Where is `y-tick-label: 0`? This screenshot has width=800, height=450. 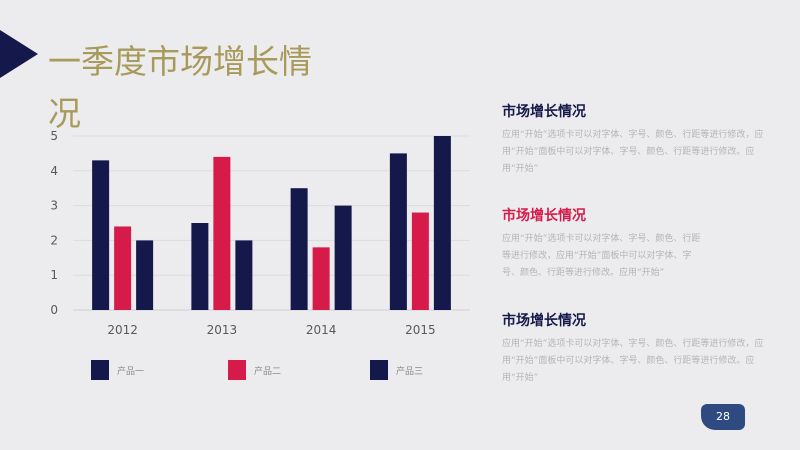 y-tick-label: 0 is located at coordinates (54, 310).